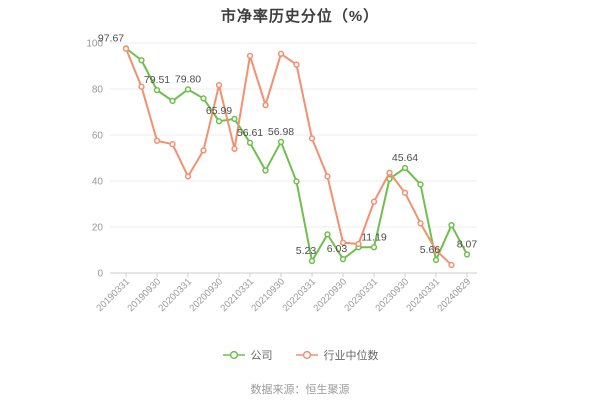 The image size is (600, 405). Describe the element at coordinates (261, 356) in the screenshot. I see `legend-item-label: 公司` at that location.